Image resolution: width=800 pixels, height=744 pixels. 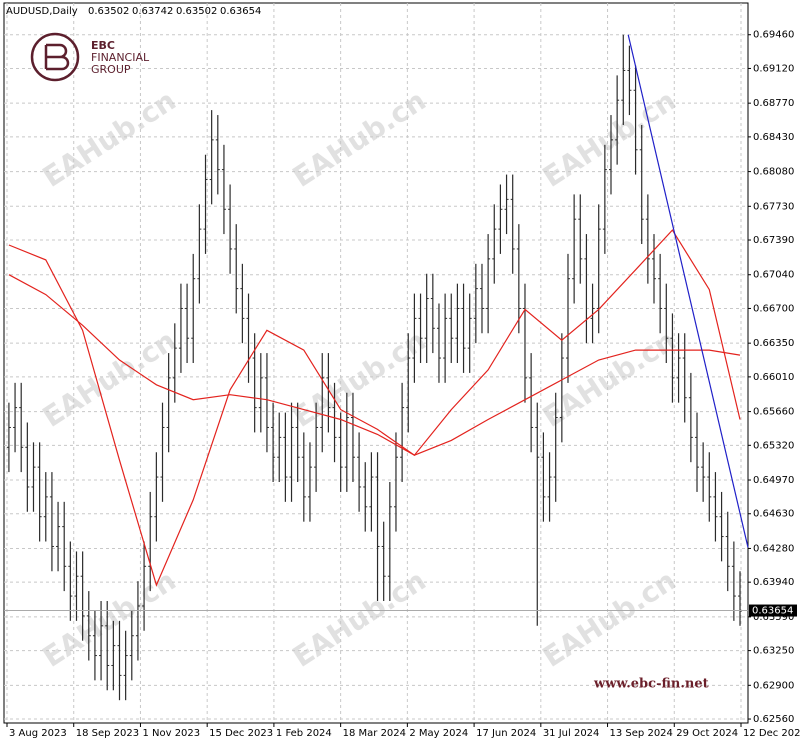 What do you see at coordinates (651, 684) in the screenshot?
I see `website: www.ebc-fin.net` at bounding box center [651, 684].